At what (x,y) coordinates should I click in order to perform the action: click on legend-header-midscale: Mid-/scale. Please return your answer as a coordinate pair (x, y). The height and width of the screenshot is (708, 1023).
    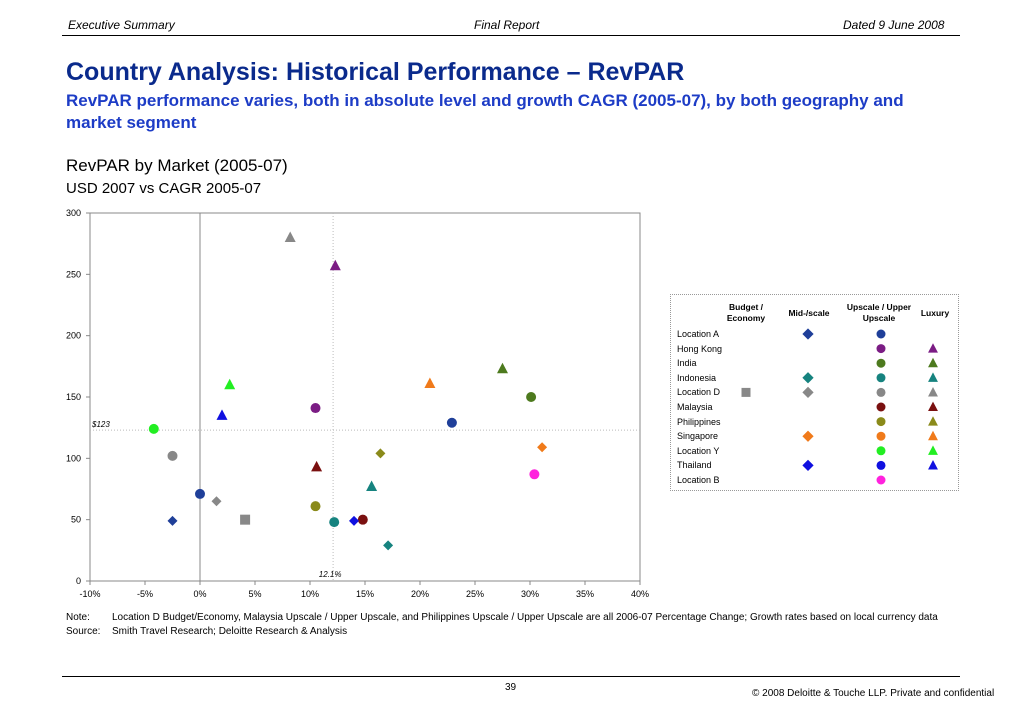
    Looking at the image, I should click on (809, 313).